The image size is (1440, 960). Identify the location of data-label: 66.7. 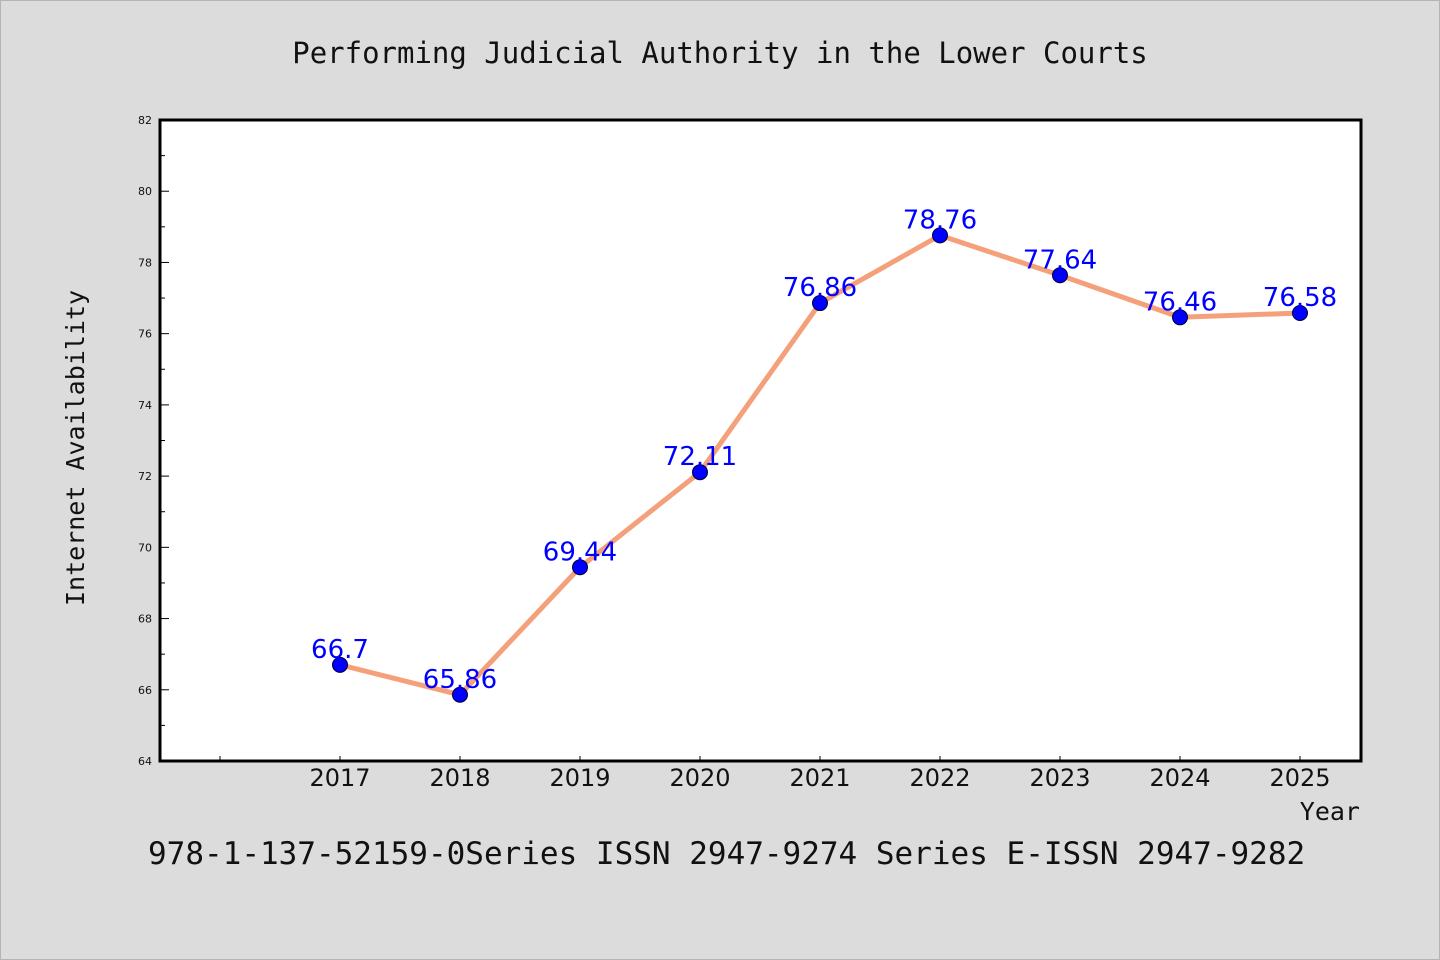
(340, 650).